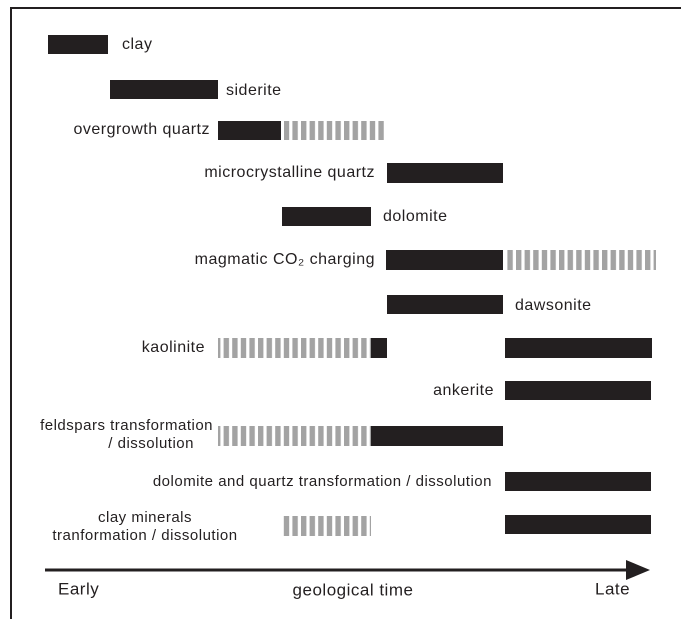 Image resolution: width=681 pixels, height=619 pixels. Describe the element at coordinates (145, 517) in the screenshot. I see `row-label: clay minerals` at that location.